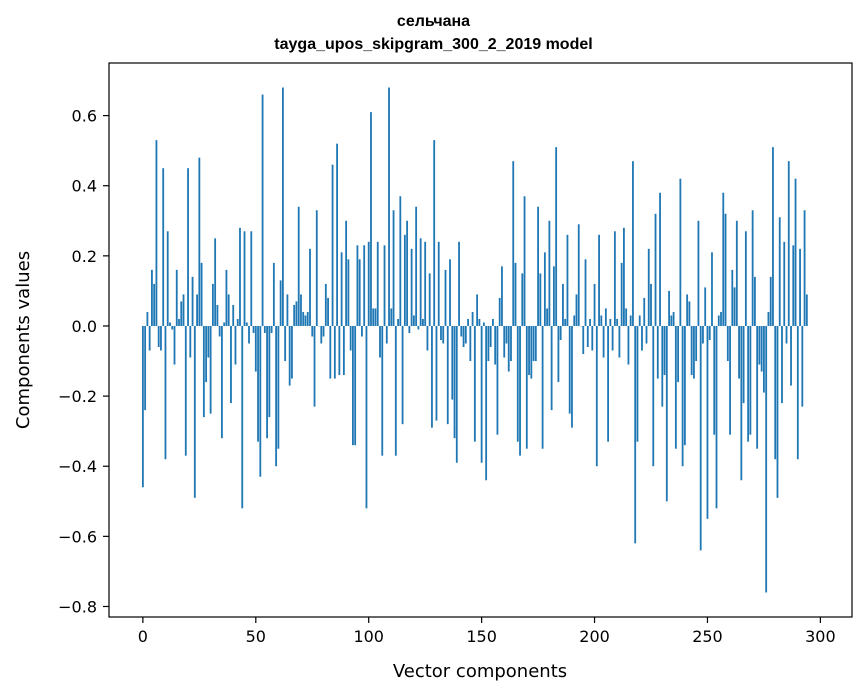 This screenshot has height=696, width=867. I want to click on x-axis: 0 50 100 150 200 250 300, so click(487, 631).